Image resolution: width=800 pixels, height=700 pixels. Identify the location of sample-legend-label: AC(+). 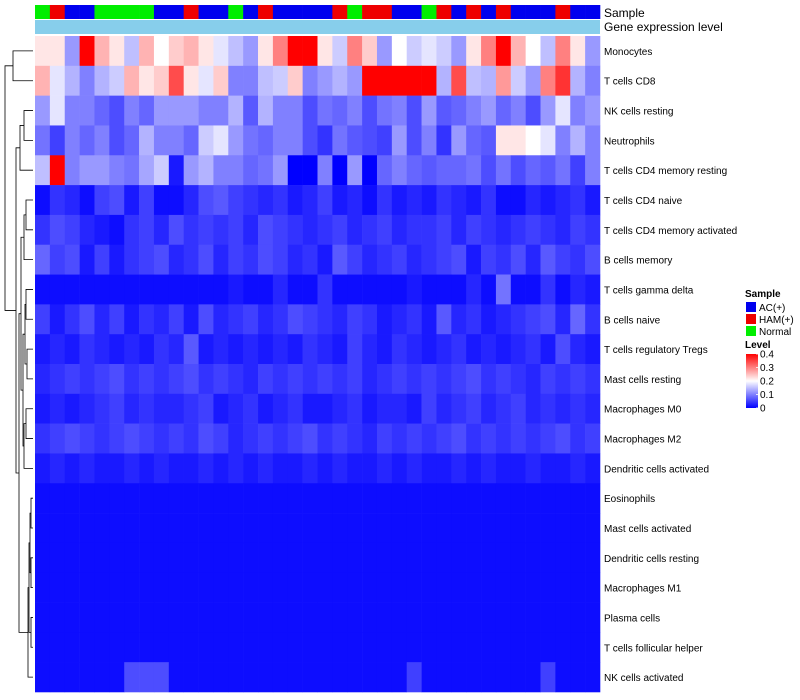
(772, 308).